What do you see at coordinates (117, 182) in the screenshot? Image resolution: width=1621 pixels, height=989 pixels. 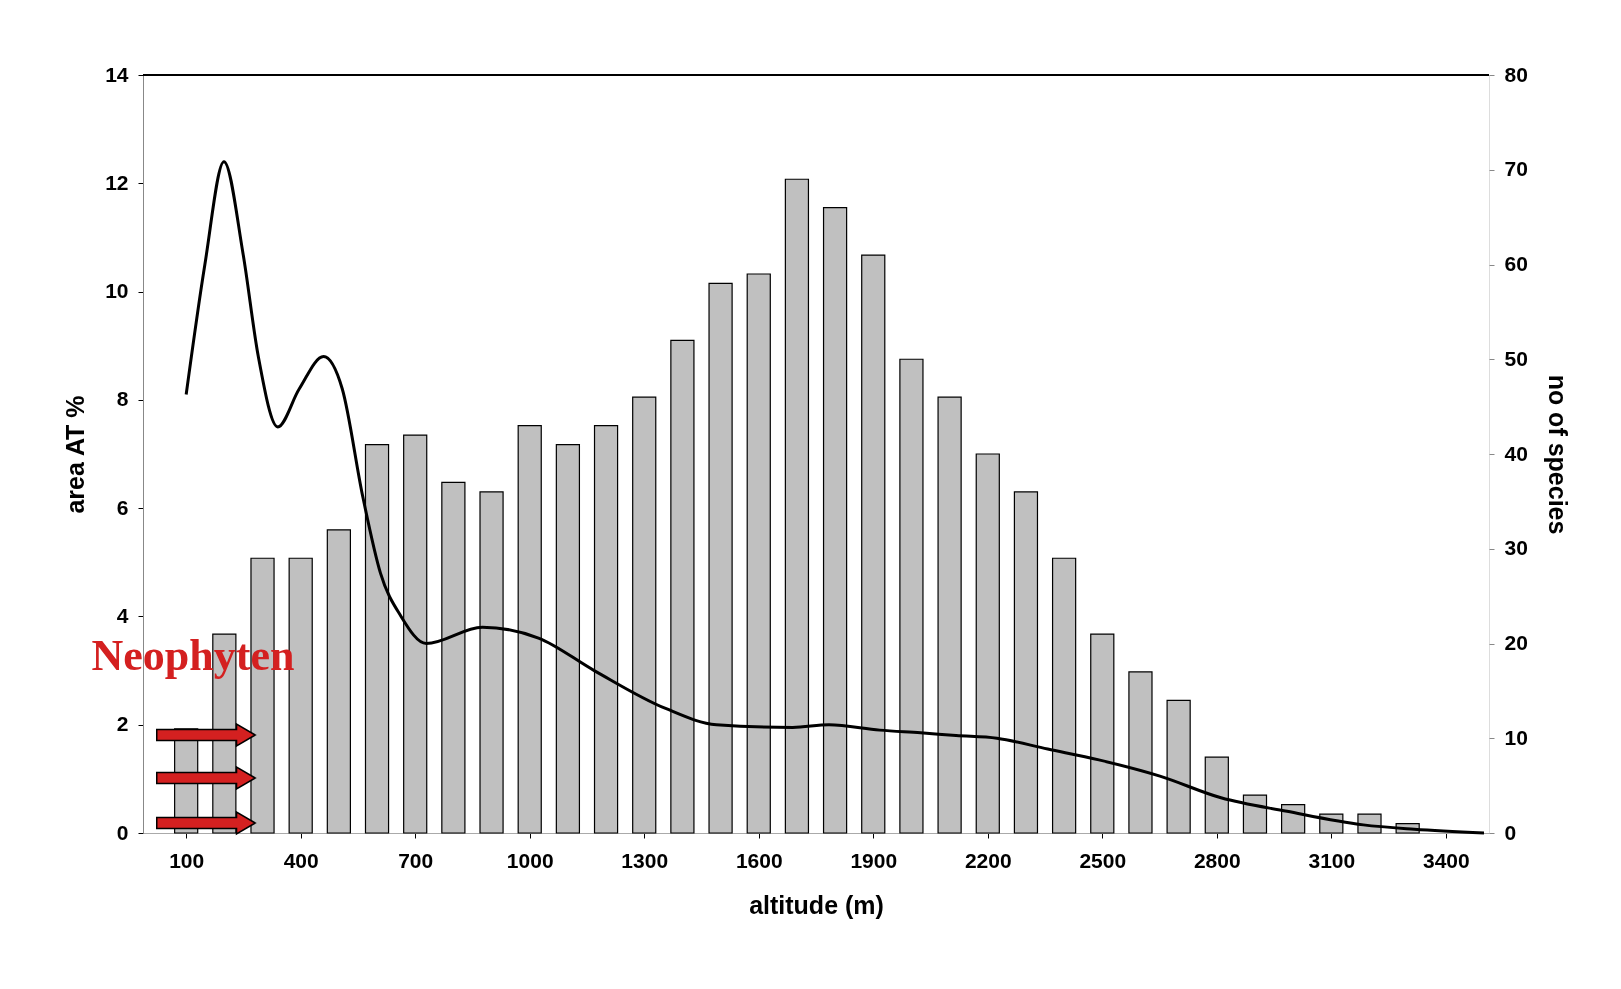 I see `y-tick-label: 12` at bounding box center [117, 182].